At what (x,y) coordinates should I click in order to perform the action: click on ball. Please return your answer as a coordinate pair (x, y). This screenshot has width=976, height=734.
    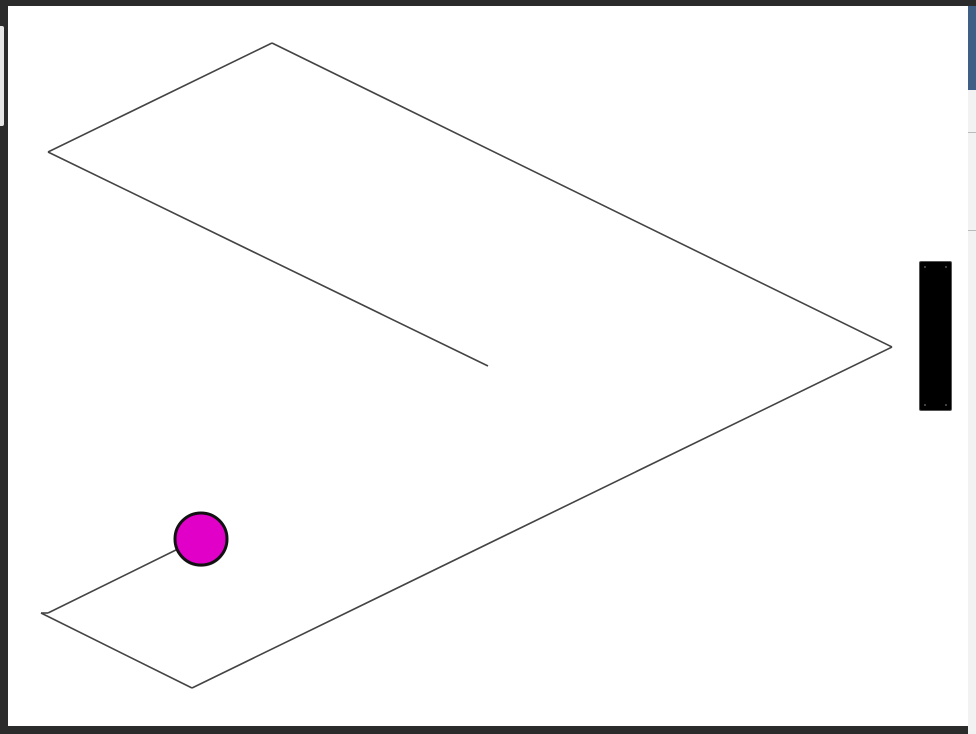
    Looking at the image, I should click on (201, 539).